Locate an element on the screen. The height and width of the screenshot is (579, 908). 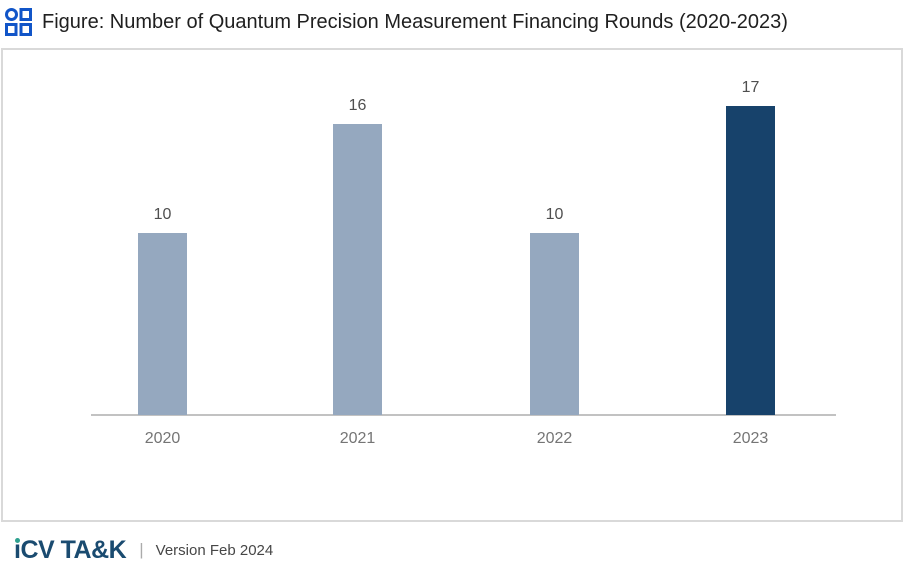
x-tick-label-2020: 2020 is located at coordinates (162, 438).